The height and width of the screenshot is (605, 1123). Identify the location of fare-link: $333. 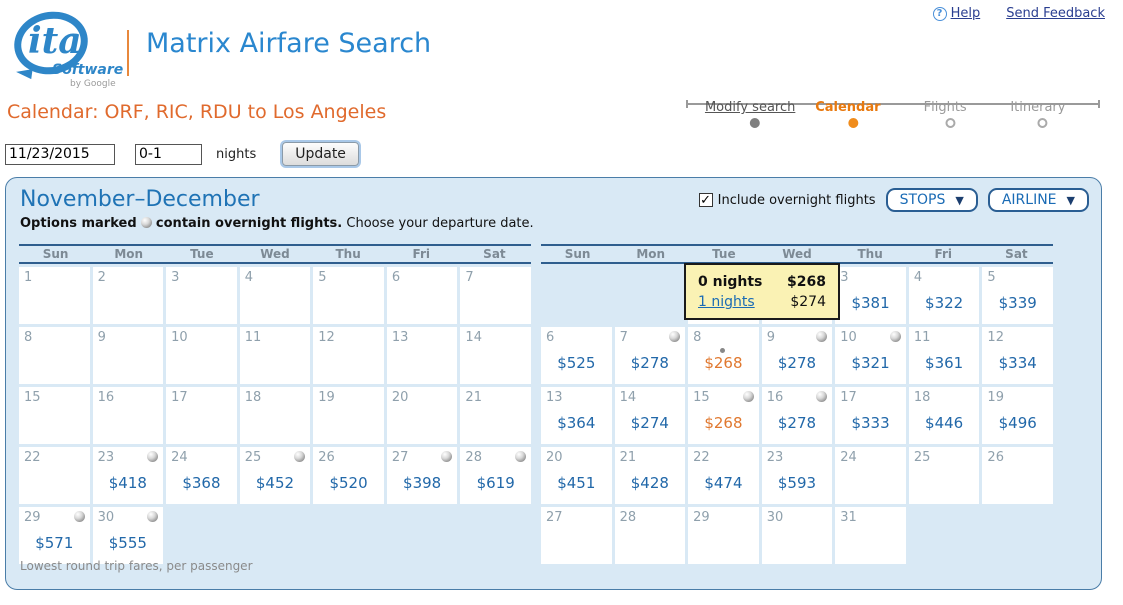
(870, 423).